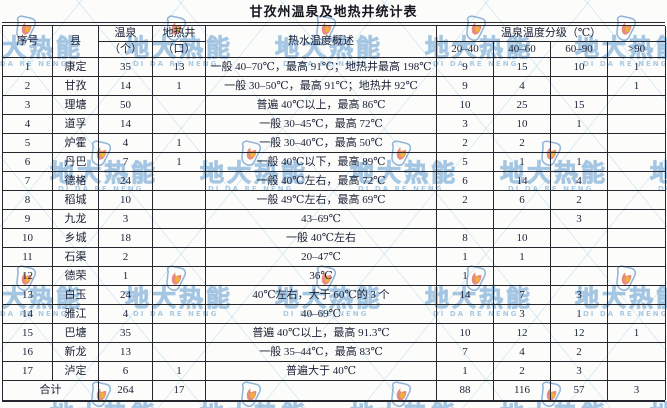 The width and height of the screenshot is (667, 408). Describe the element at coordinates (75, 371) in the screenshot. I see `cell-county: 泸定` at that location.